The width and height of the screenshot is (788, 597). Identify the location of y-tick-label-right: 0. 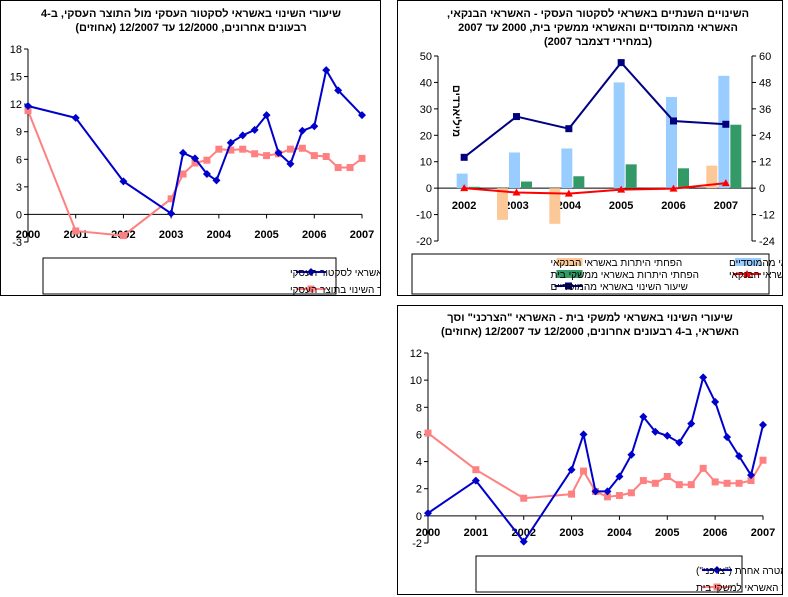
(762, 189).